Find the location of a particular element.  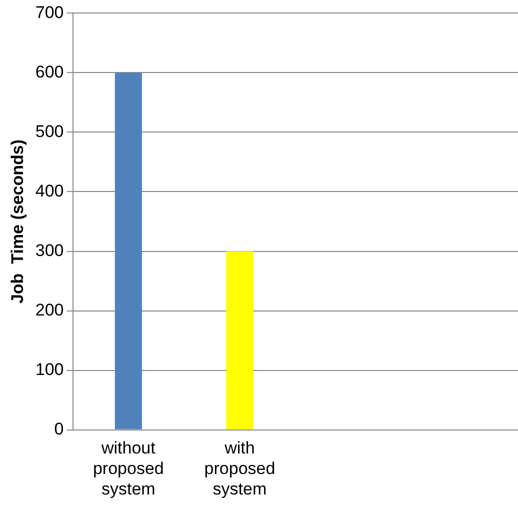

y-tick-label: 300 is located at coordinates (49, 250).